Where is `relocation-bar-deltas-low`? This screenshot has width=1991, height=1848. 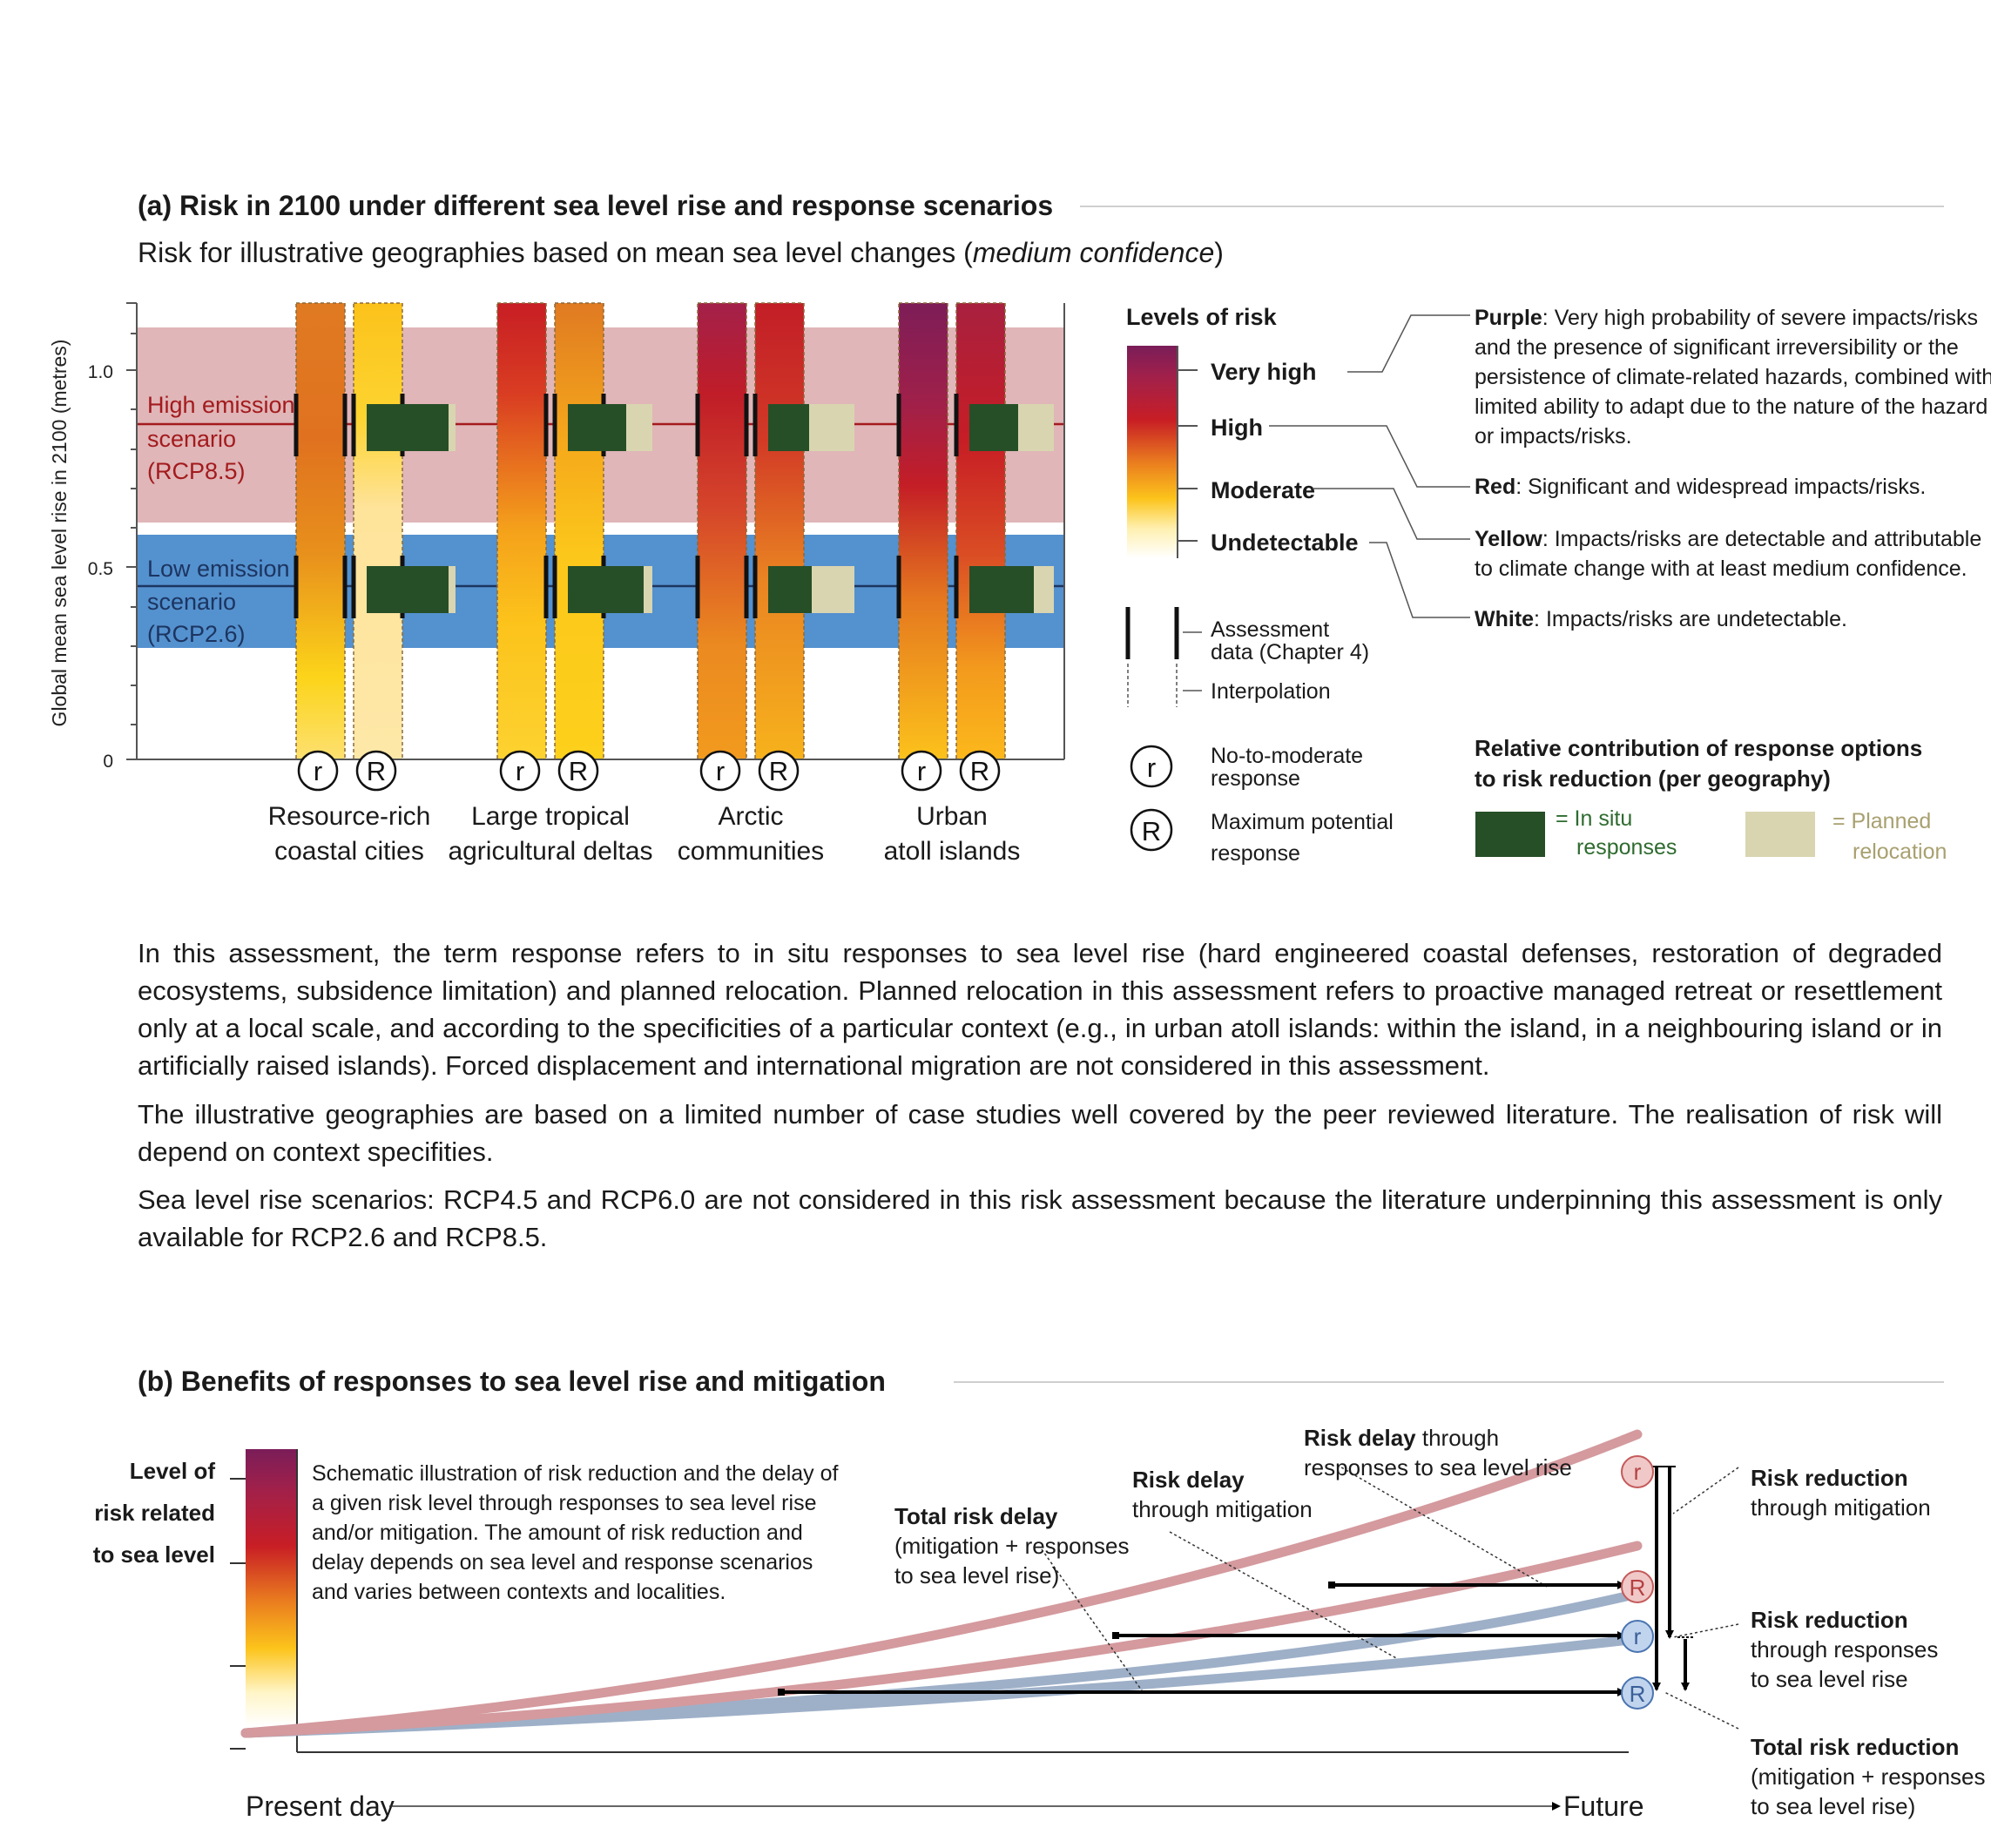 relocation-bar-deltas-low is located at coordinates (648, 590).